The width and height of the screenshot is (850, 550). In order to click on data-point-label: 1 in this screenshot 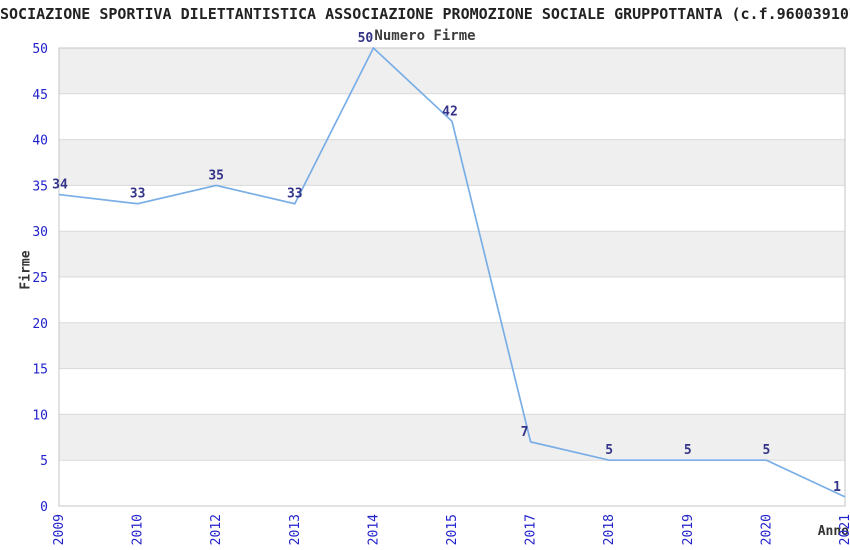, I will do `click(837, 487)`.